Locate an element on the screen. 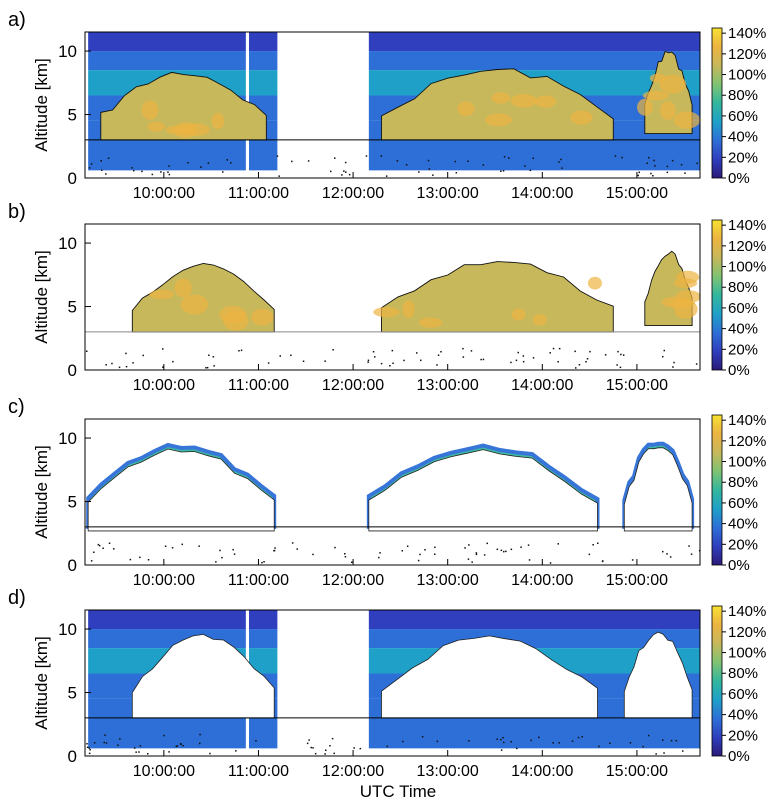 This screenshot has height=804, width=782. panel-label: b) is located at coordinates (17, 212).